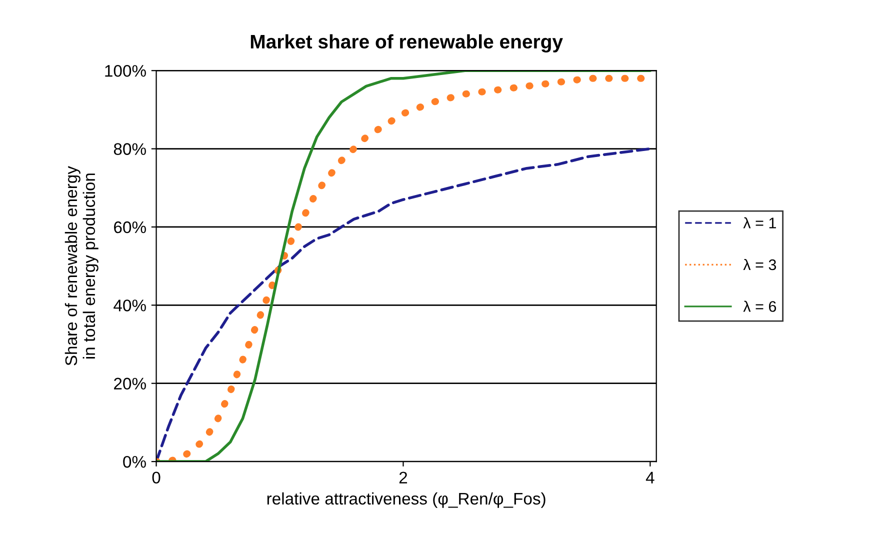  What do you see at coordinates (130, 306) in the screenshot?
I see `y-tick-label: 40%` at bounding box center [130, 306].